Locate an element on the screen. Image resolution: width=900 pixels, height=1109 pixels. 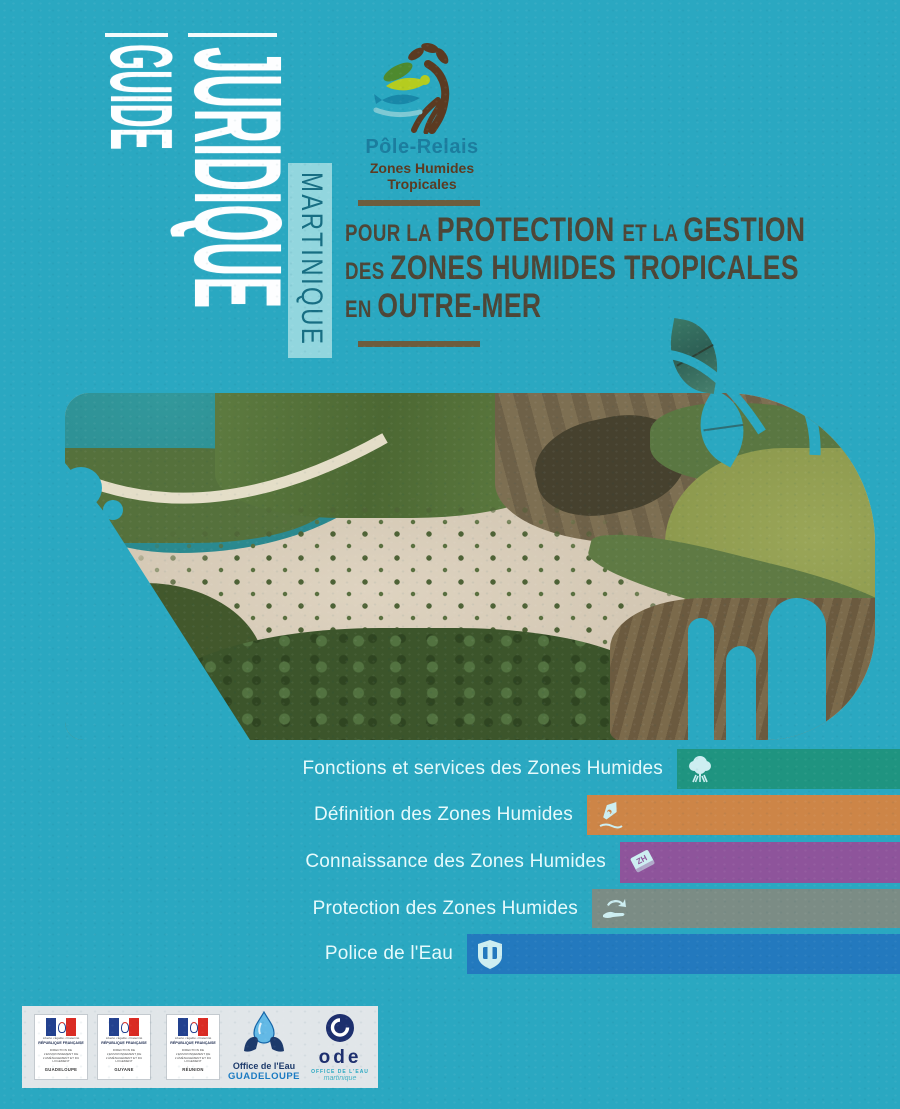
section-band-connaissance: ZH is located at coordinates (760, 862).